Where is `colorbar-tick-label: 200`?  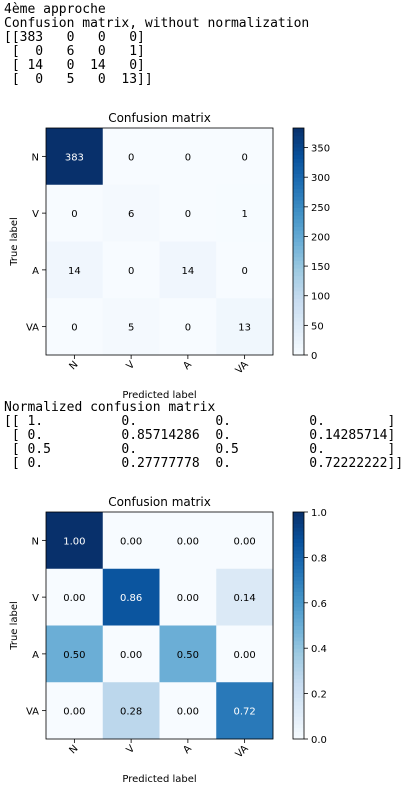 colorbar-tick-label: 200 is located at coordinates (320, 237).